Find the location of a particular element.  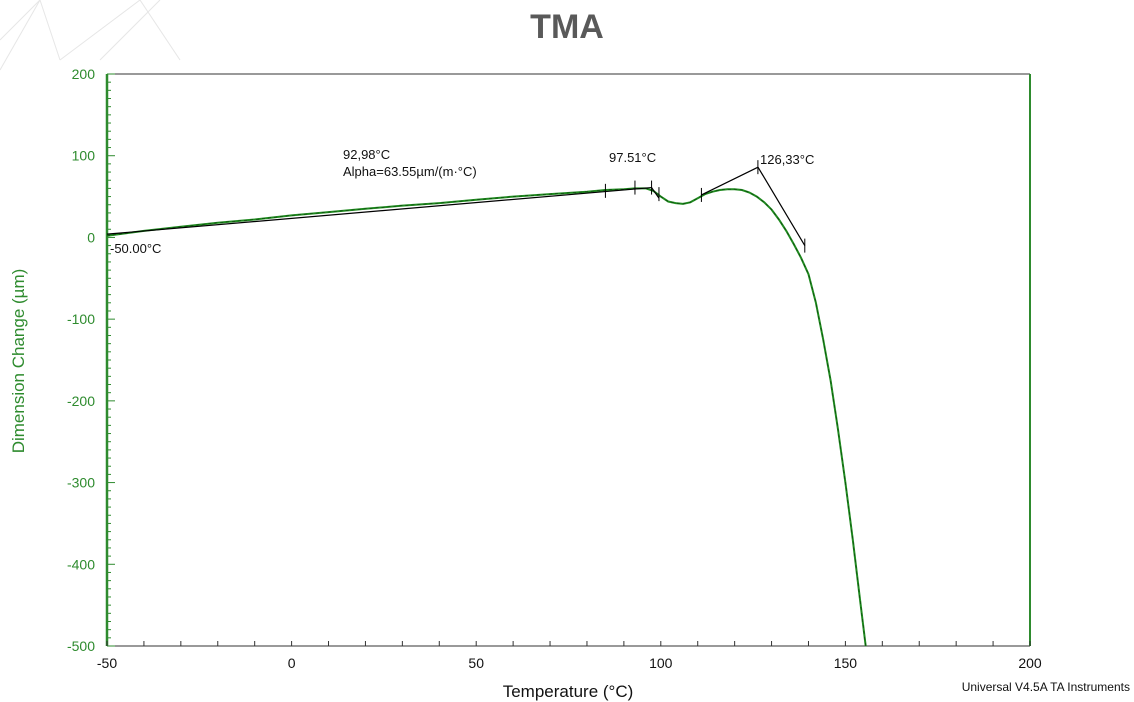

x-tick-label: 0 is located at coordinates (292, 663).